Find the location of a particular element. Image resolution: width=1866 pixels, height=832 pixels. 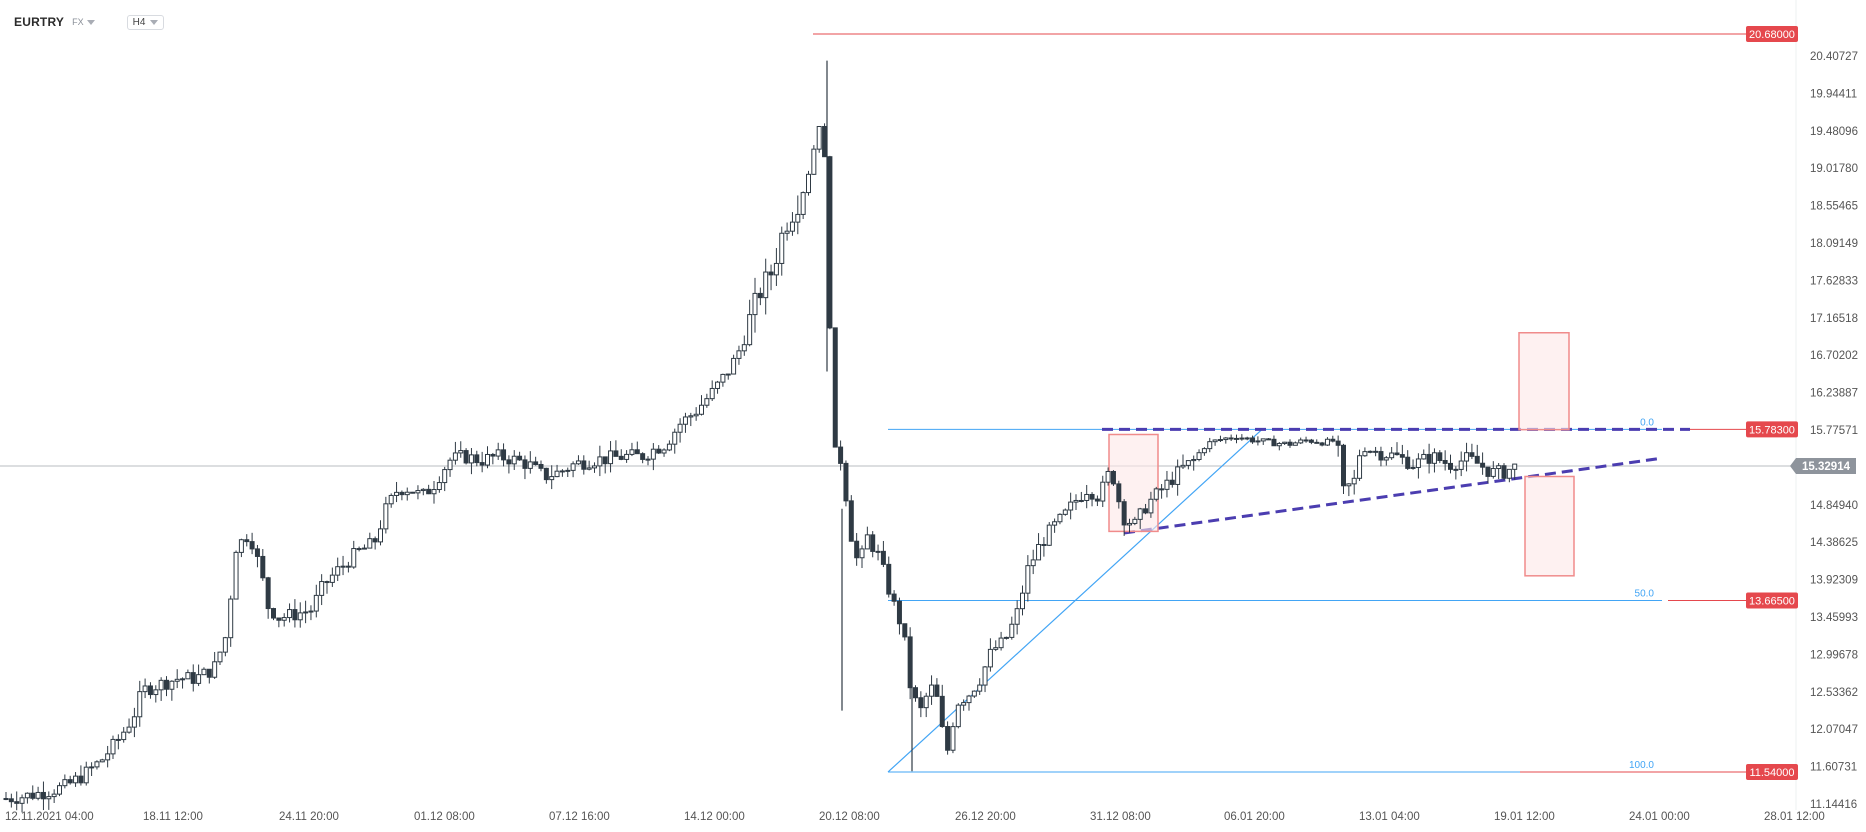

x-tick-label: 07.12 16:00 is located at coordinates (579, 817).